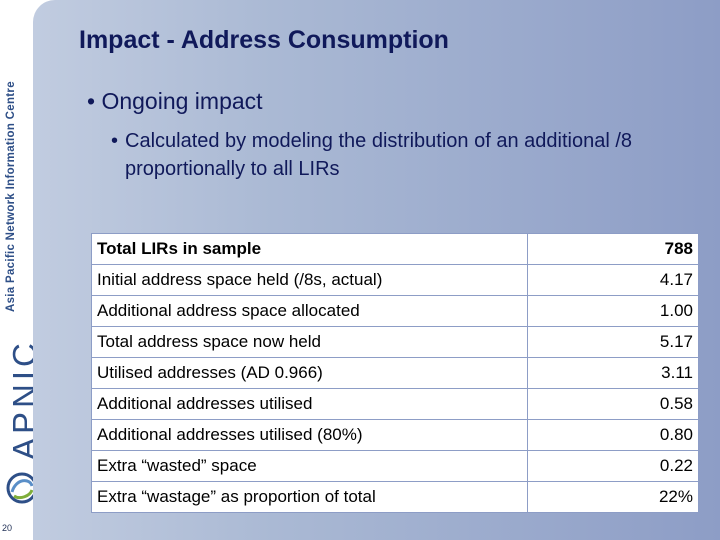 Image resolution: width=720 pixels, height=540 pixels. Describe the element at coordinates (309, 342) in the screenshot. I see `row-label: Total address space now held` at that location.